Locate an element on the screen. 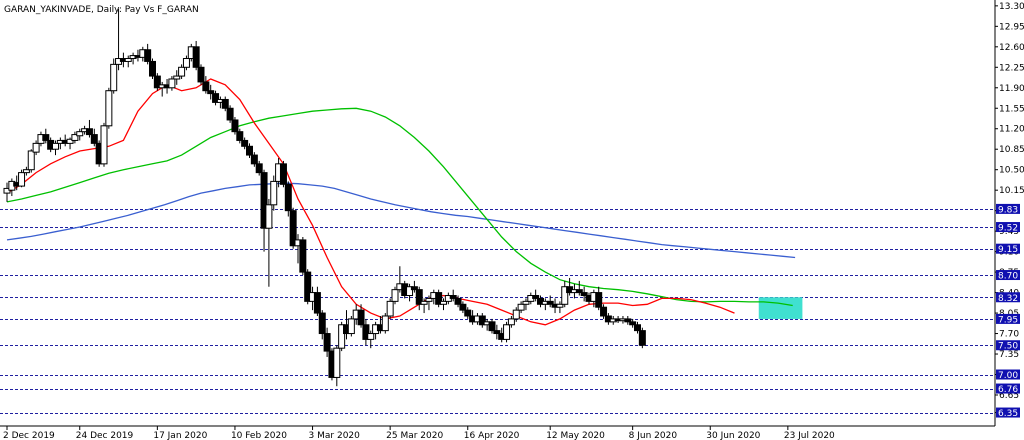 This screenshot has height=440, width=1024. ma-long-line is located at coordinates (401, 220).